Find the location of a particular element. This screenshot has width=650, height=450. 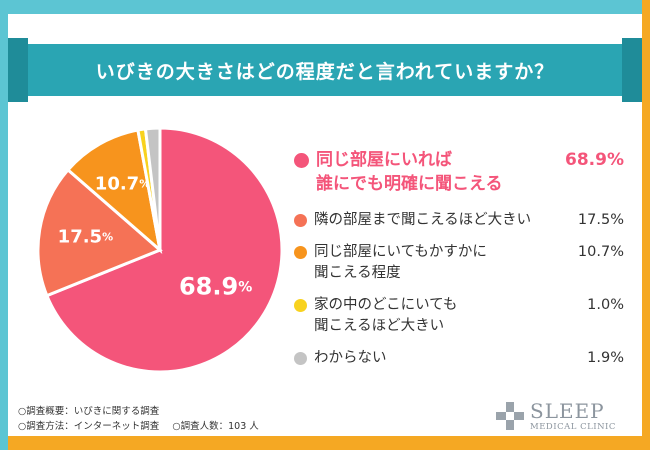

frame-bottom-border is located at coordinates (325, 443).